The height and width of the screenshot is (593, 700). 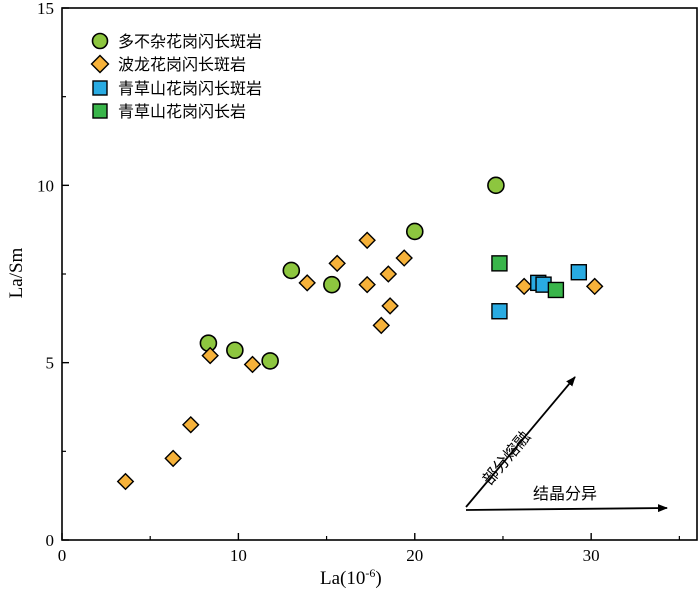 I want to click on y-tick-label: 0, so click(x=50, y=540).